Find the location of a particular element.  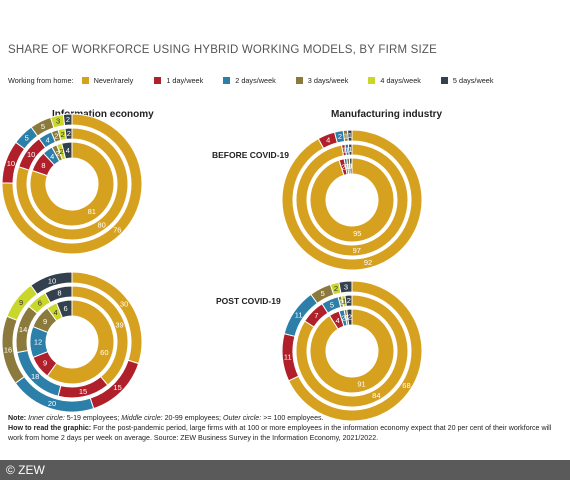

donut-value-label: 39 is located at coordinates (119, 324).